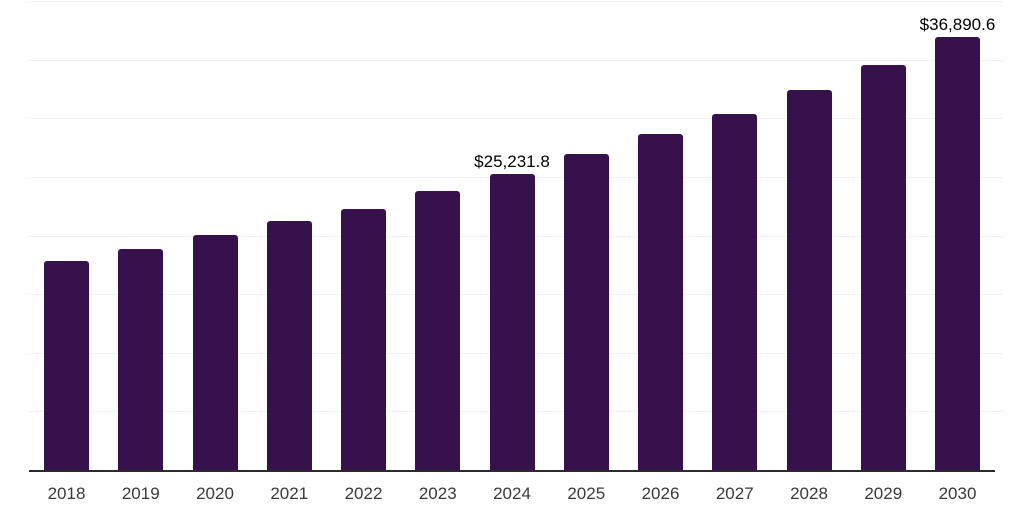 This screenshot has height=512, width=1024. What do you see at coordinates (289, 493) in the screenshot?
I see `x-tick-label-2021: 2021` at bounding box center [289, 493].